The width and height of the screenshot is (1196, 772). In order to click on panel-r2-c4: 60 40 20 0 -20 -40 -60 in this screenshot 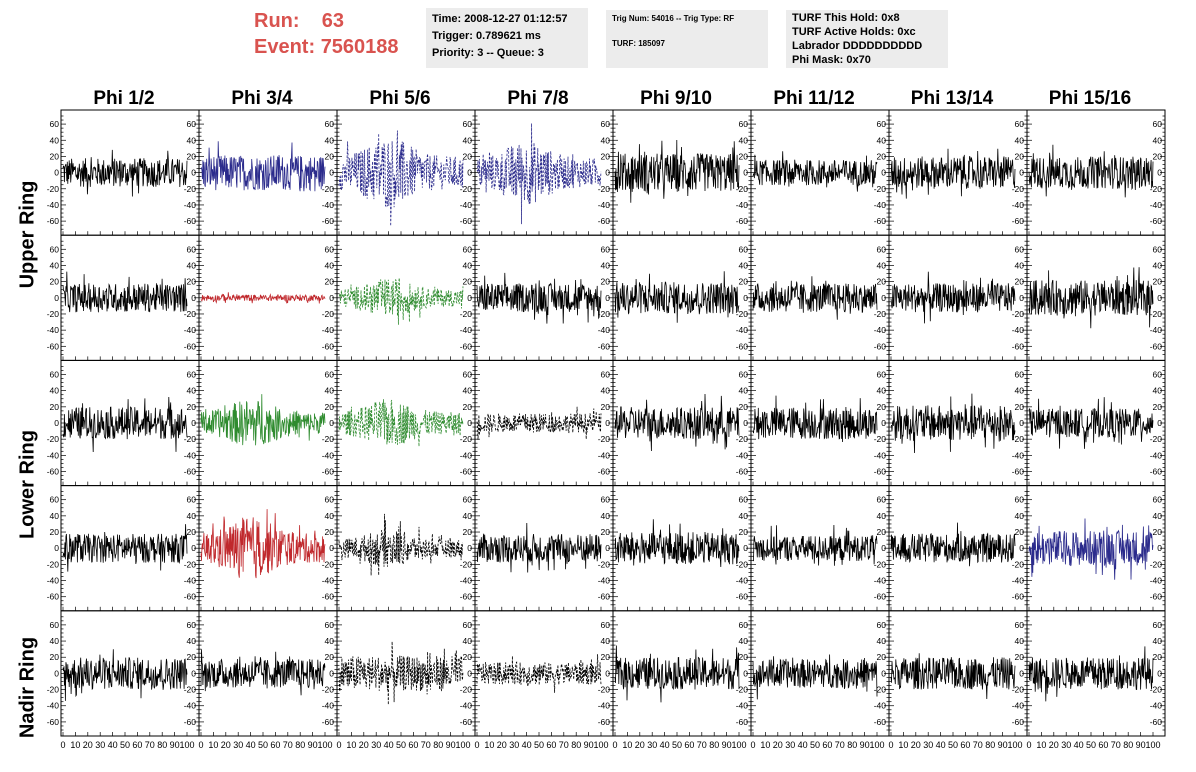, I will do `click(682, 423)`.